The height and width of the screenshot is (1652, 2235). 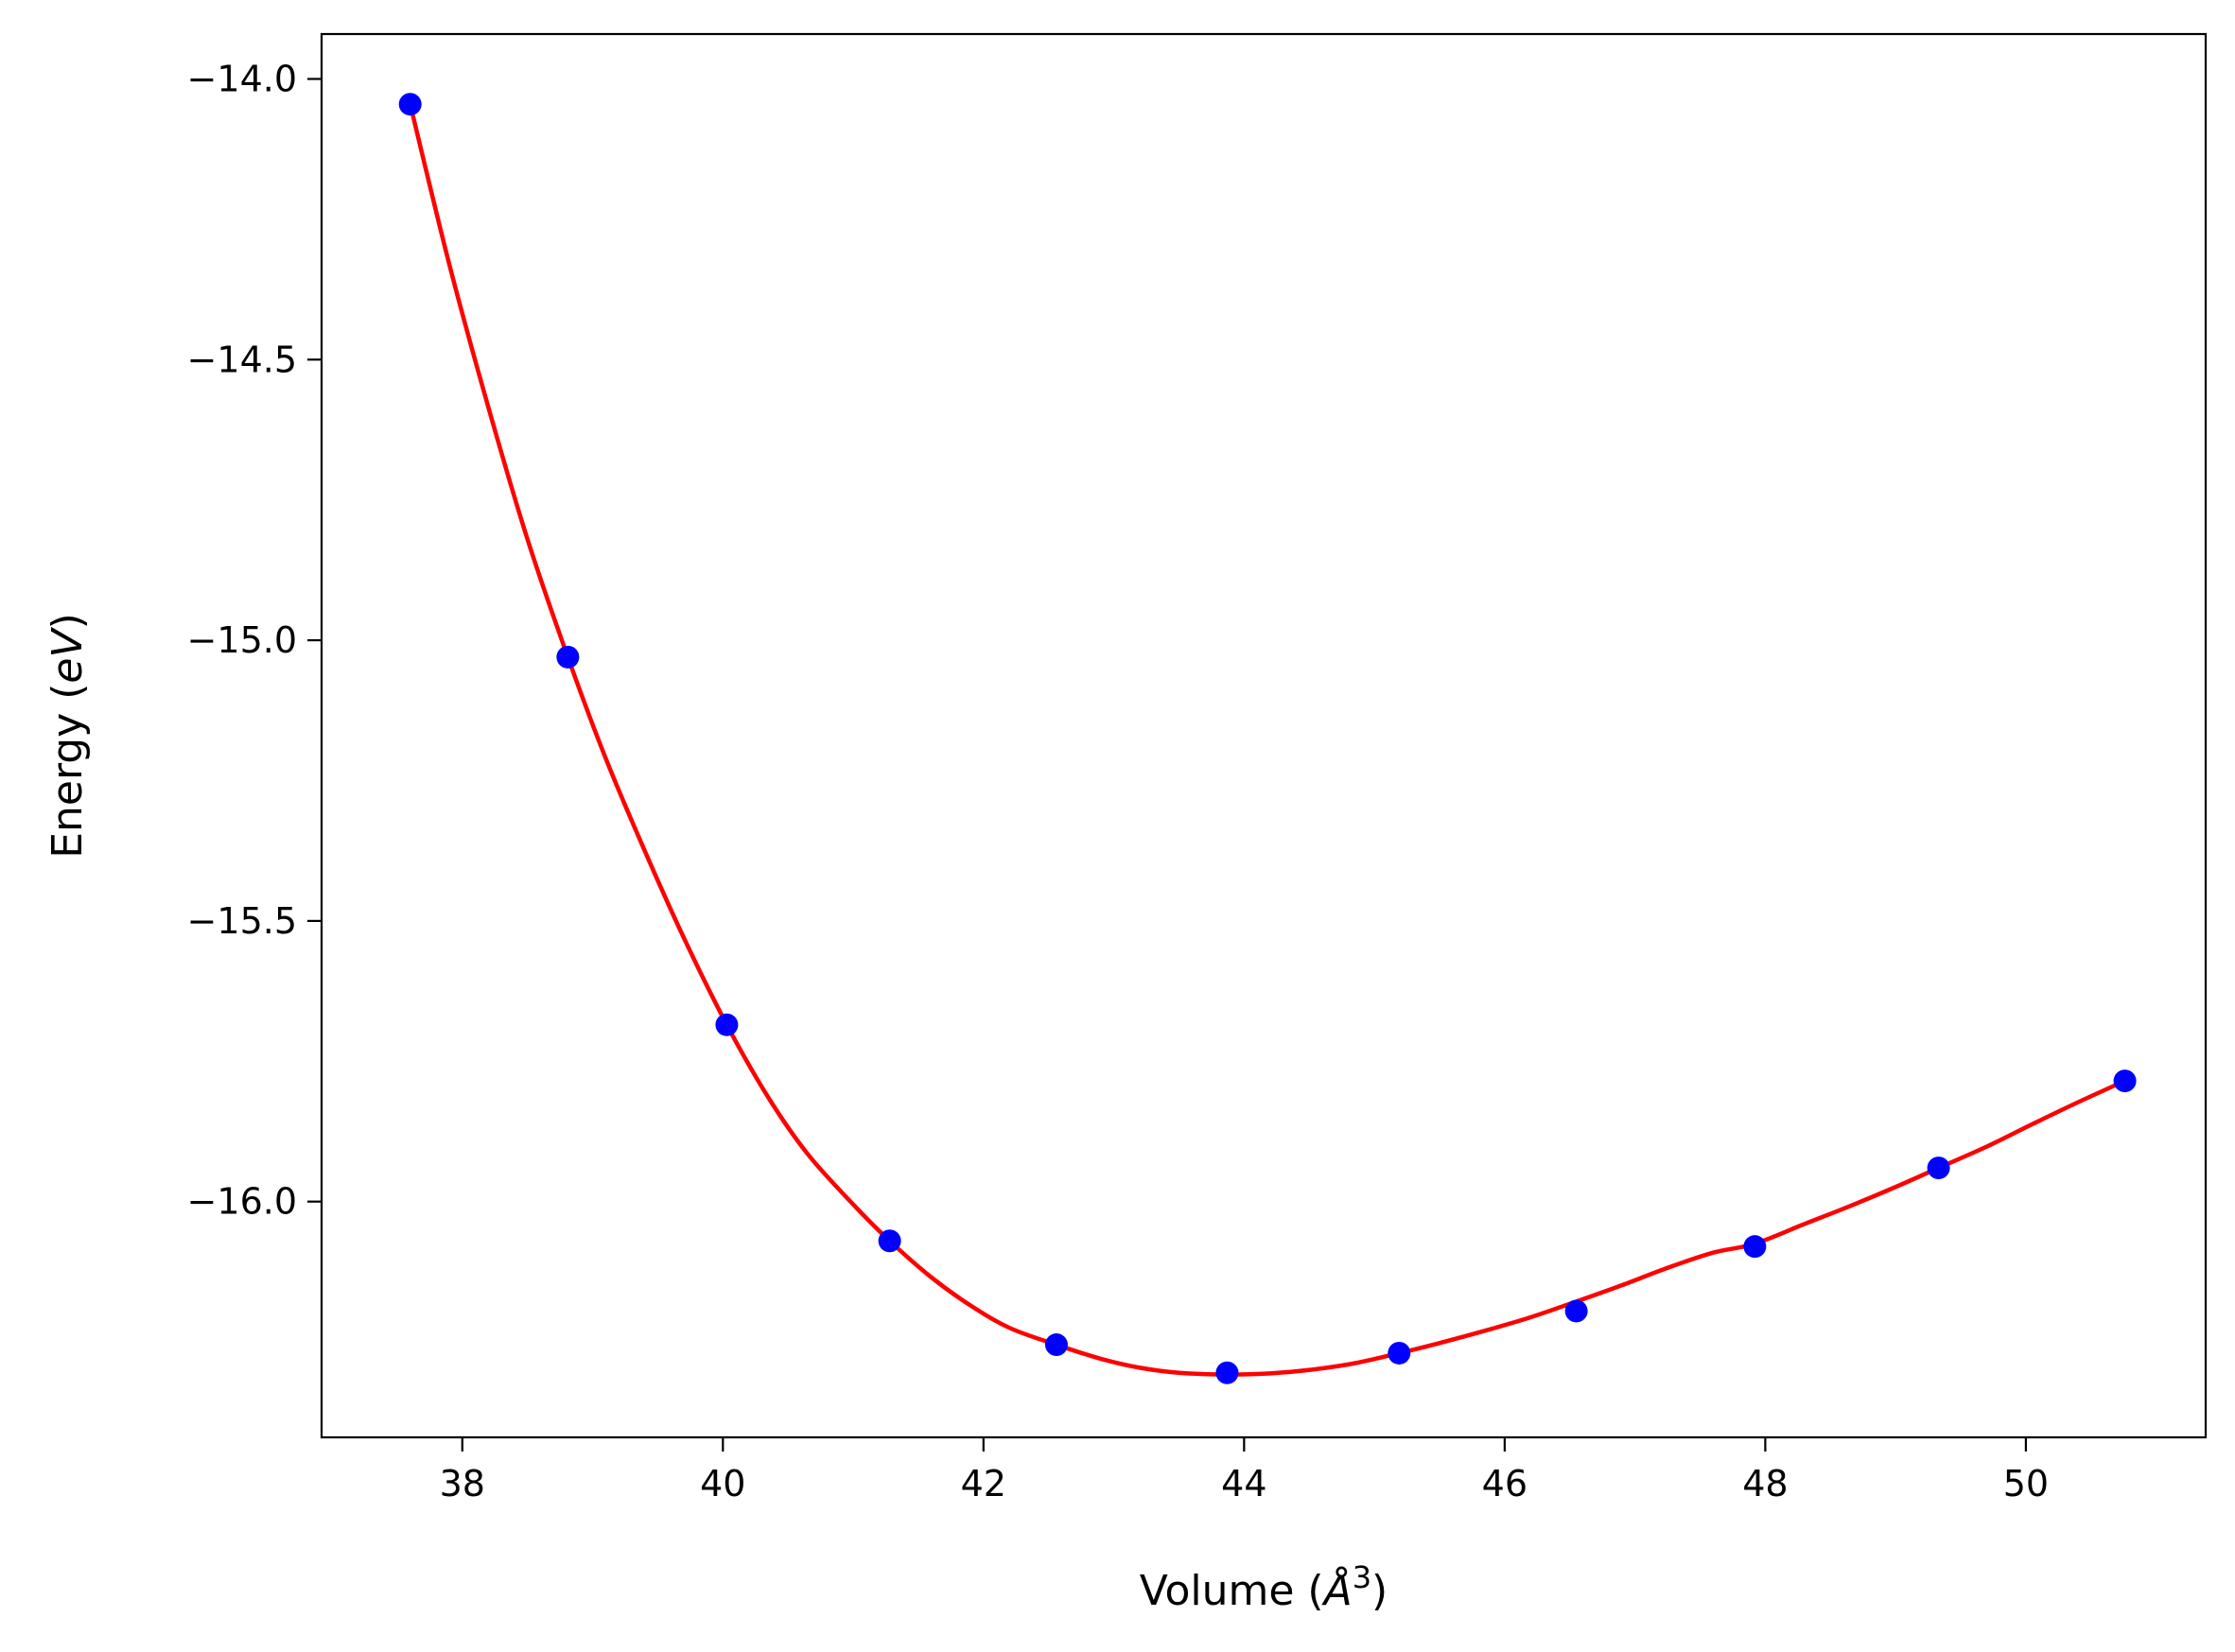 What do you see at coordinates (242, 359) in the screenshot?
I see `y-tick-label: −14.5` at bounding box center [242, 359].